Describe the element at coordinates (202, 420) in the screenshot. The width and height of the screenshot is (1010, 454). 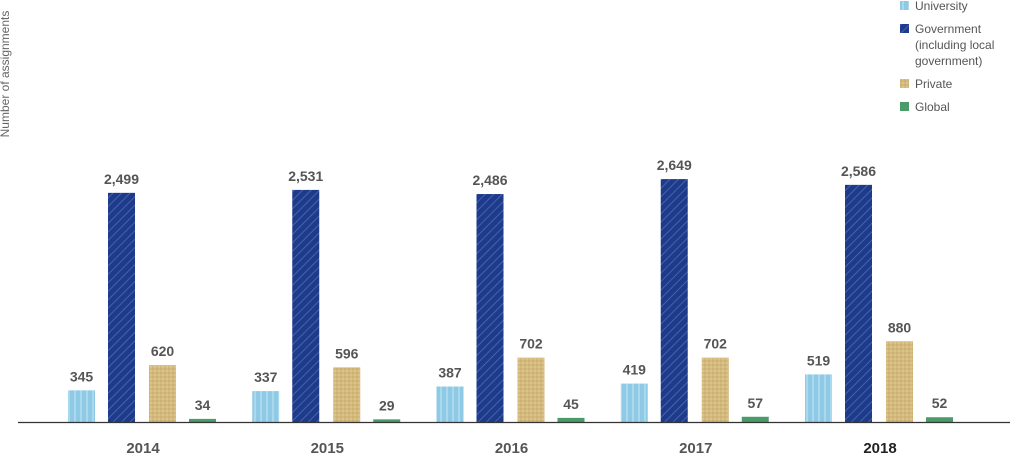
I see `bar-global-2014` at that location.